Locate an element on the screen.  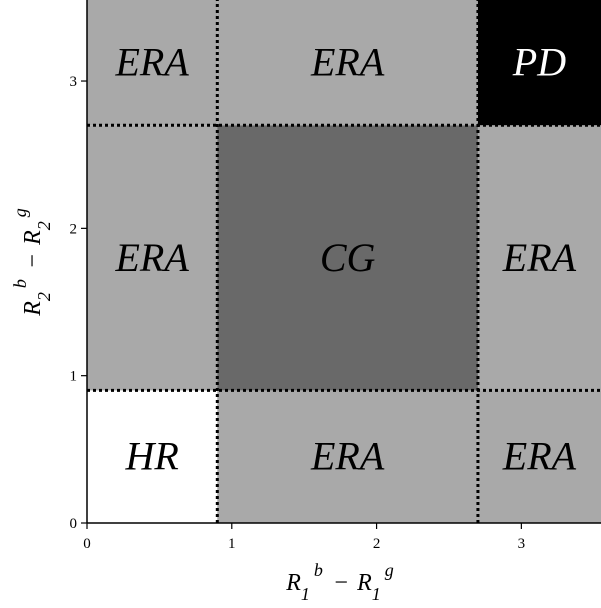
y-tick-layer: 0 1 2 3 is located at coordinates (78, 303).